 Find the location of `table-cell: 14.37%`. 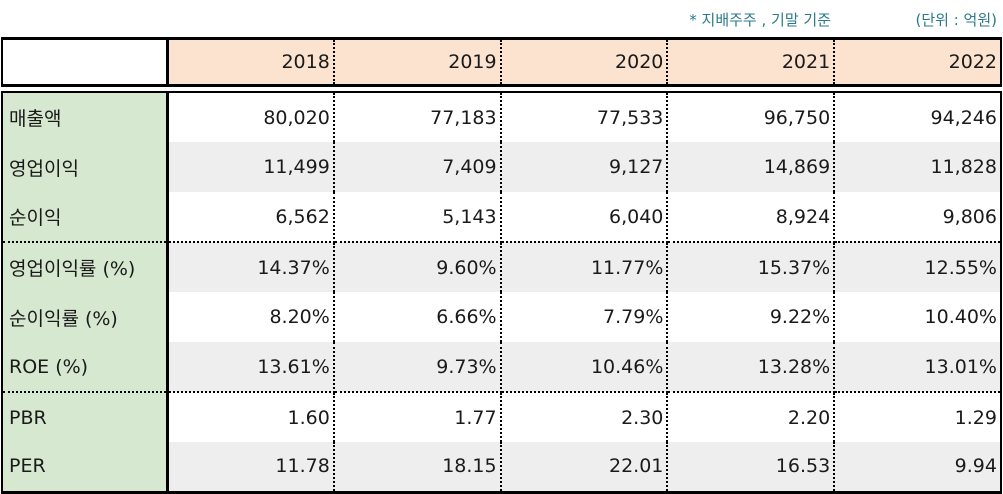

table-cell: 14.37% is located at coordinates (250, 267).